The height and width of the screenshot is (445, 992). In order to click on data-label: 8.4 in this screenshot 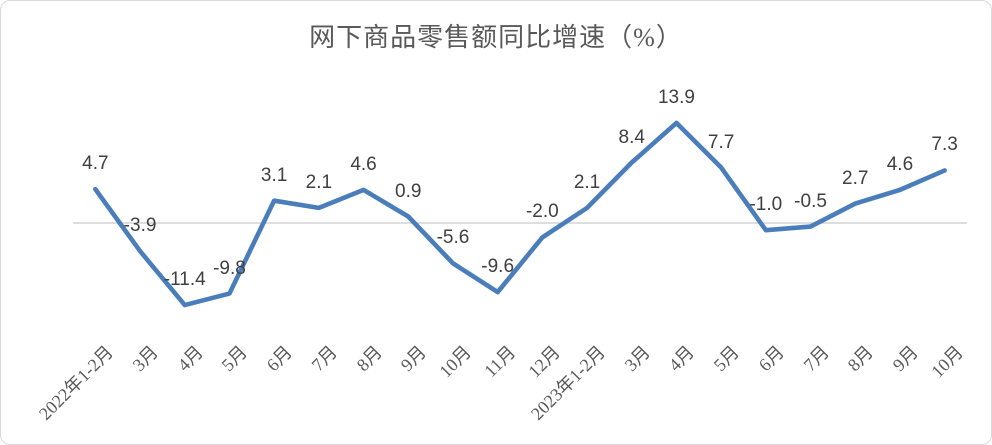, I will do `click(631, 137)`.